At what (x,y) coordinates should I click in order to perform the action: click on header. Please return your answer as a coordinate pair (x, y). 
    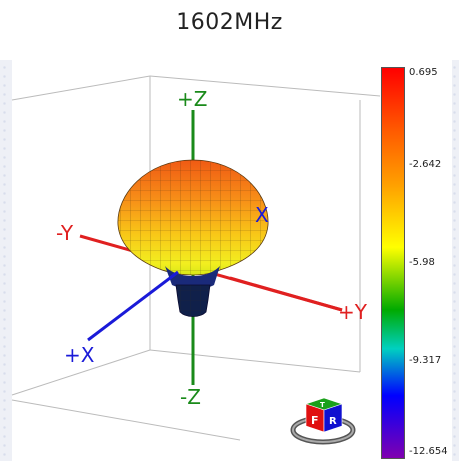
    Looking at the image, I should click on (229, 30).